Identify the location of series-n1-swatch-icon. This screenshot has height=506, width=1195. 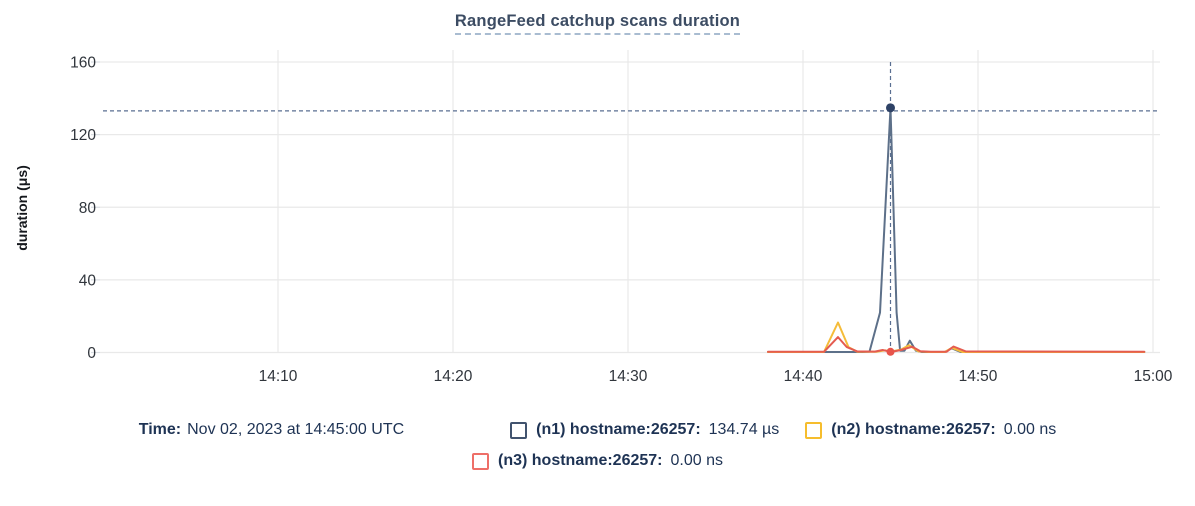
(519, 430).